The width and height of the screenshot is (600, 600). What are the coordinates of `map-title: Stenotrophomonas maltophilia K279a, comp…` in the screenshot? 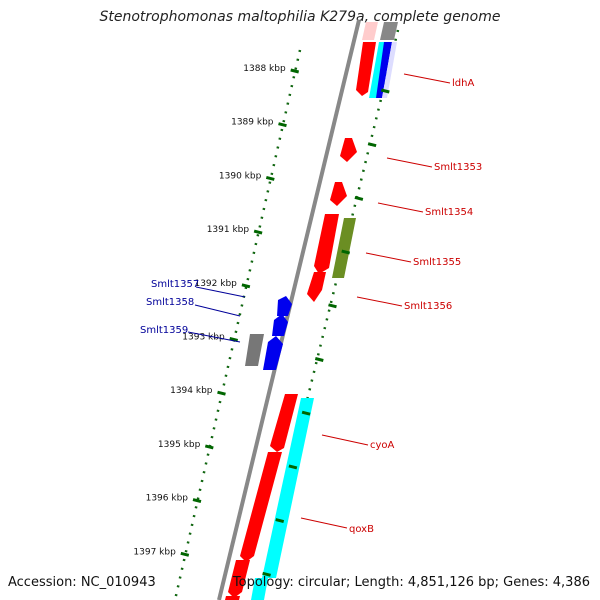 It's located at (300, 17).